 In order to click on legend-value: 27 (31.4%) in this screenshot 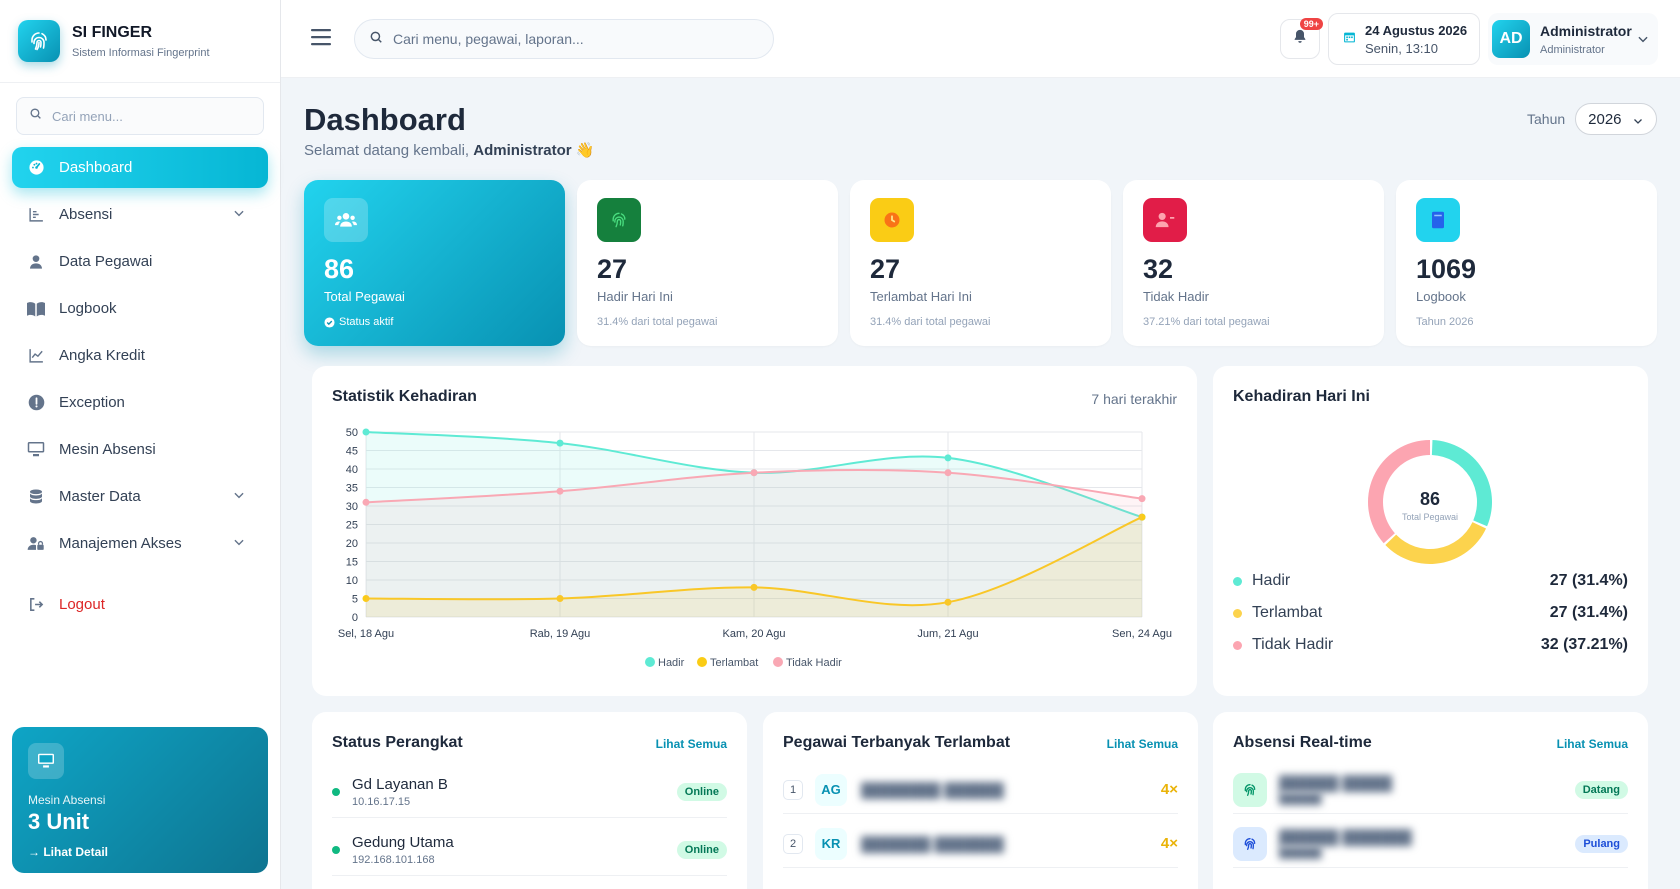, I will do `click(1588, 612)`.